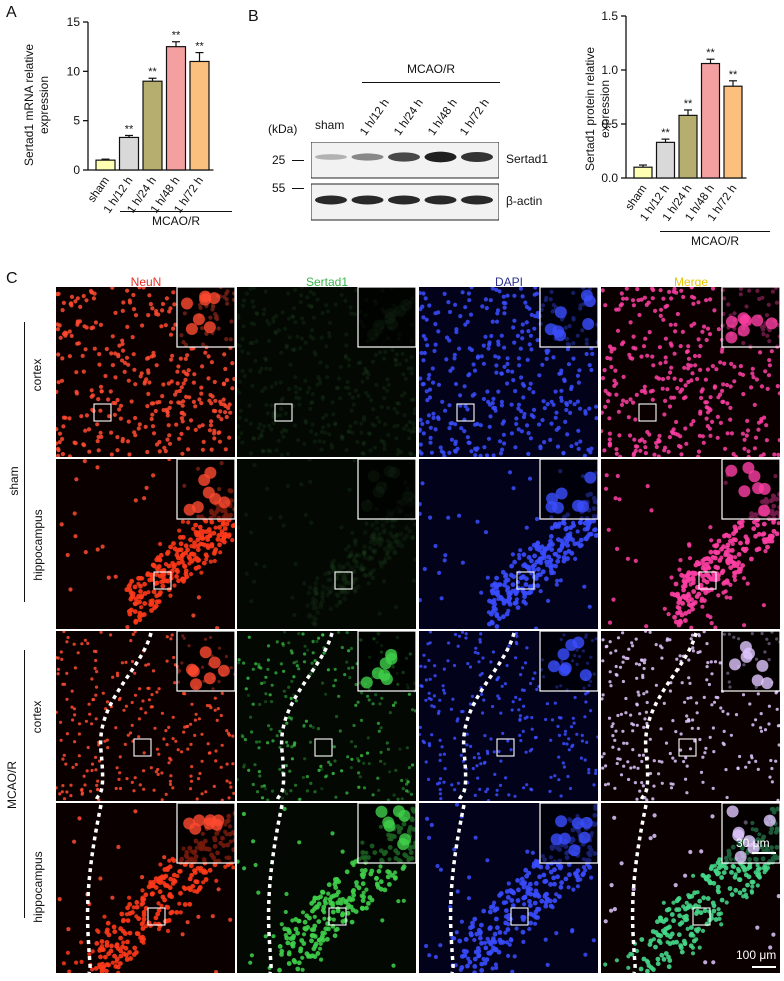 The height and width of the screenshot is (981, 784). Describe the element at coordinates (326, 716) in the screenshot. I see `tile-mcao-cortex-sertad1` at that location.